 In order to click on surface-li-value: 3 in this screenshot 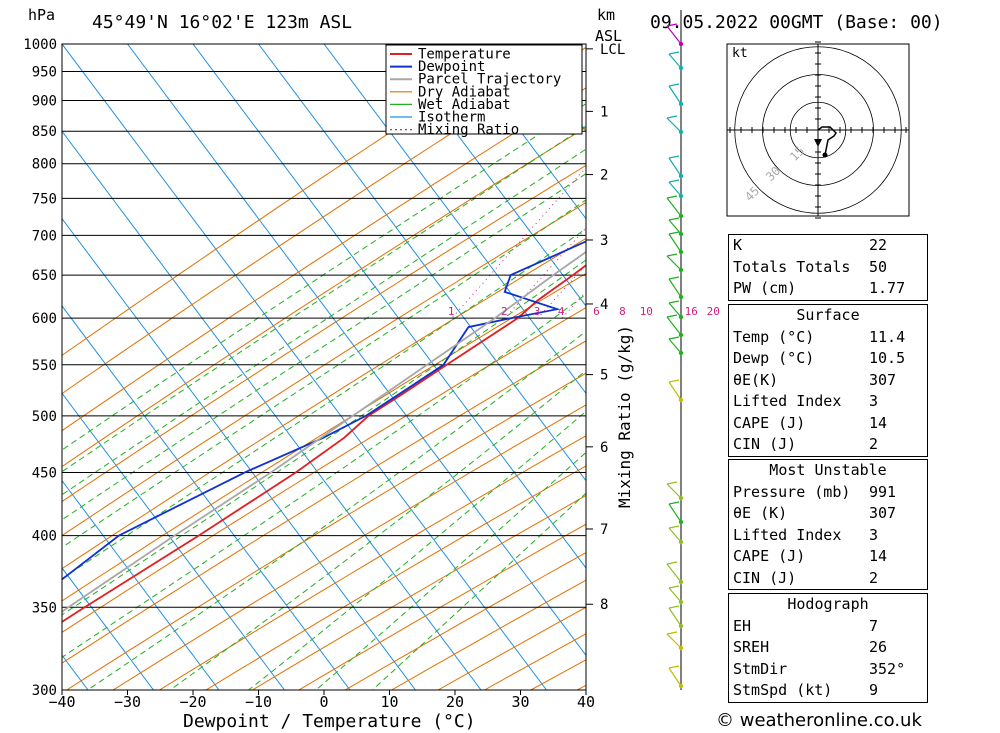, I will do `click(874, 401)`.